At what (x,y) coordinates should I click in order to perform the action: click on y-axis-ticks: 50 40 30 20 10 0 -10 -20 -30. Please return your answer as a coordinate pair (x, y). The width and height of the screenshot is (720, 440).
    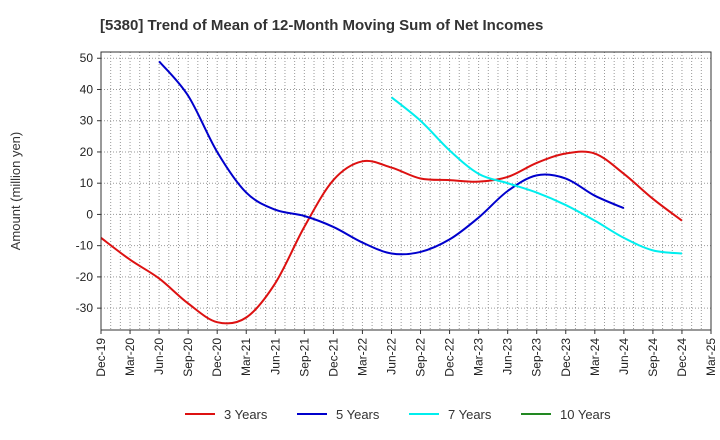
    Looking at the image, I should click on (88, 183).